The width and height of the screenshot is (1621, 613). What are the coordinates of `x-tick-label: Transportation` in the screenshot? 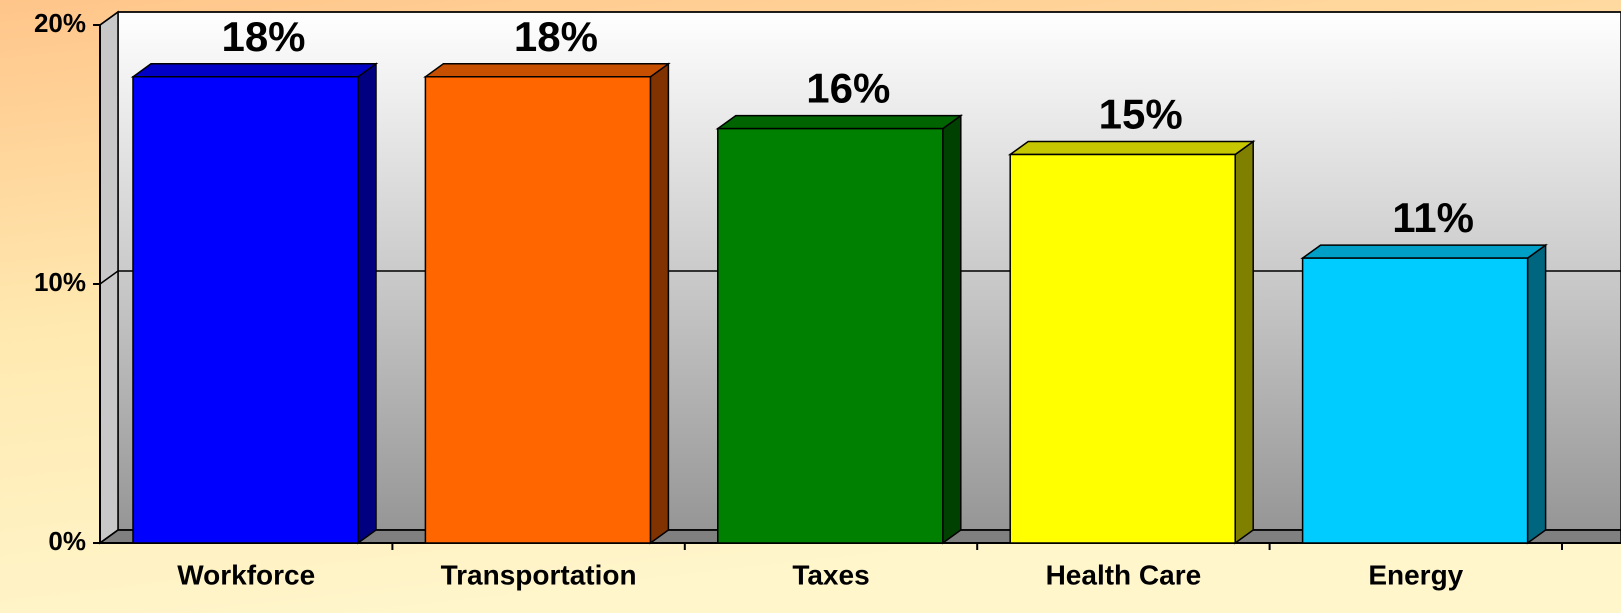 It's located at (539, 574).